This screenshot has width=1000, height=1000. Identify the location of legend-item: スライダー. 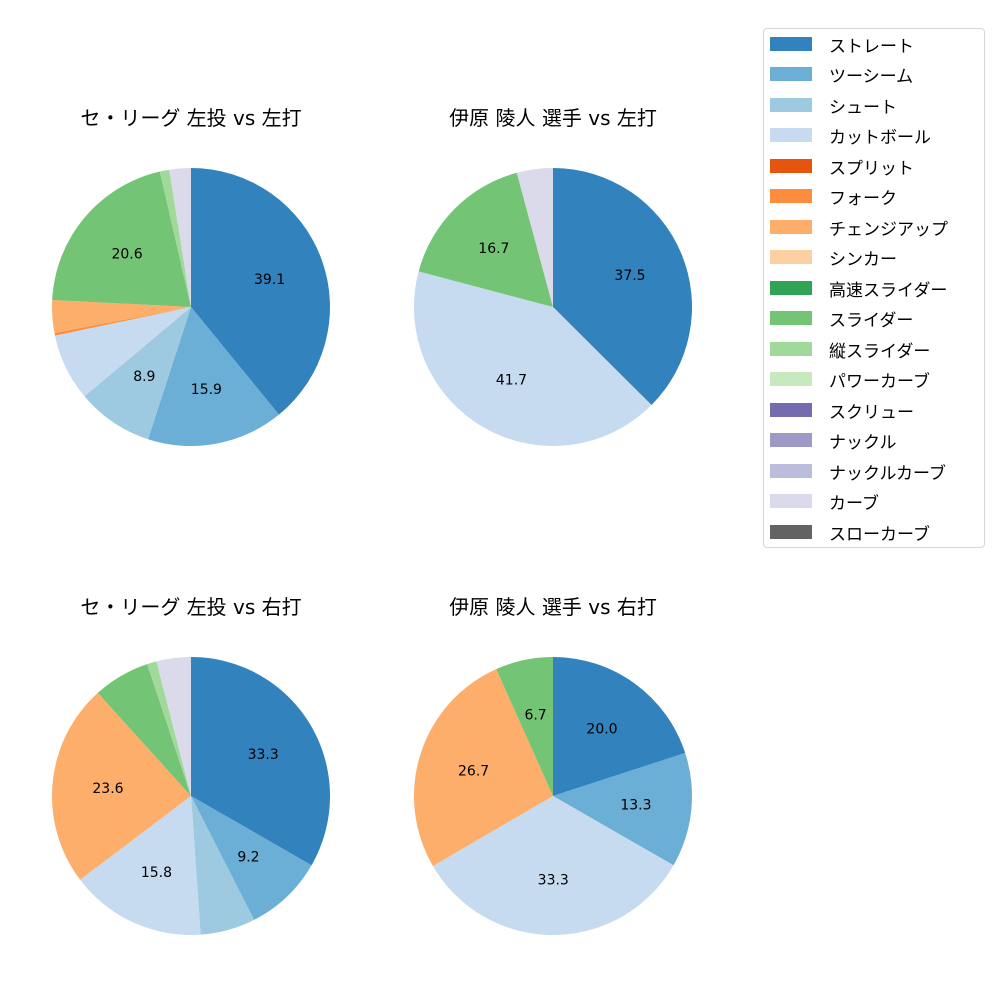
(842, 319).